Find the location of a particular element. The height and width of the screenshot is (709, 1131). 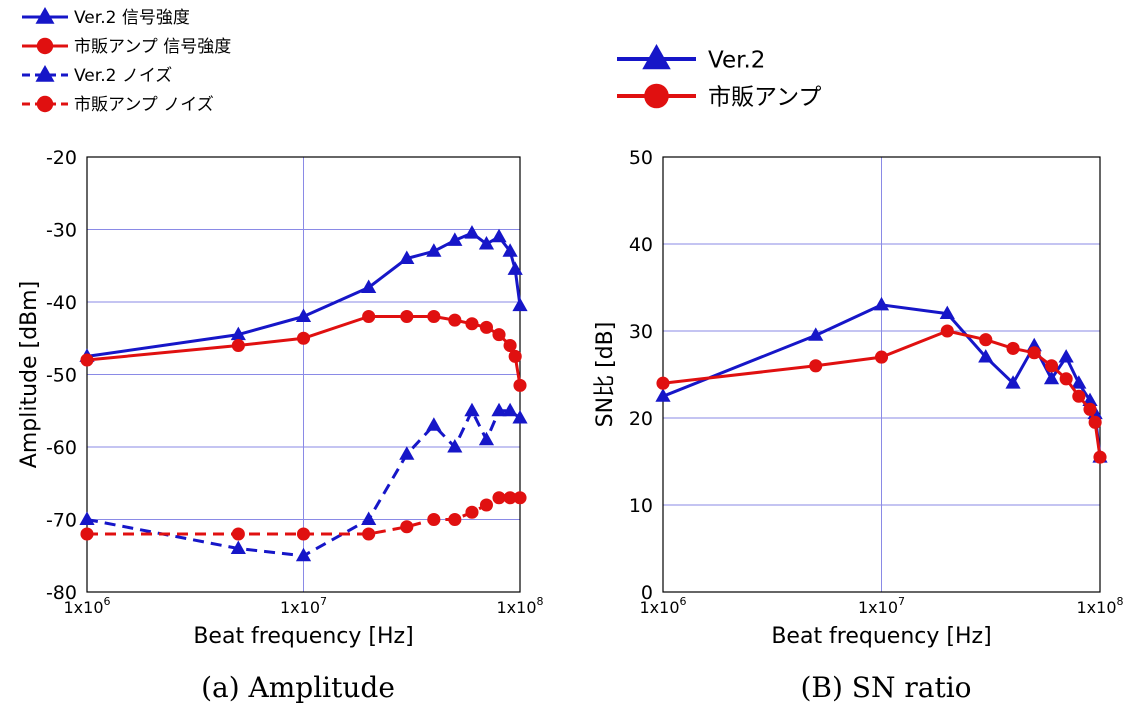

y-tick-label-a-2: -60 is located at coordinates (61, 448).